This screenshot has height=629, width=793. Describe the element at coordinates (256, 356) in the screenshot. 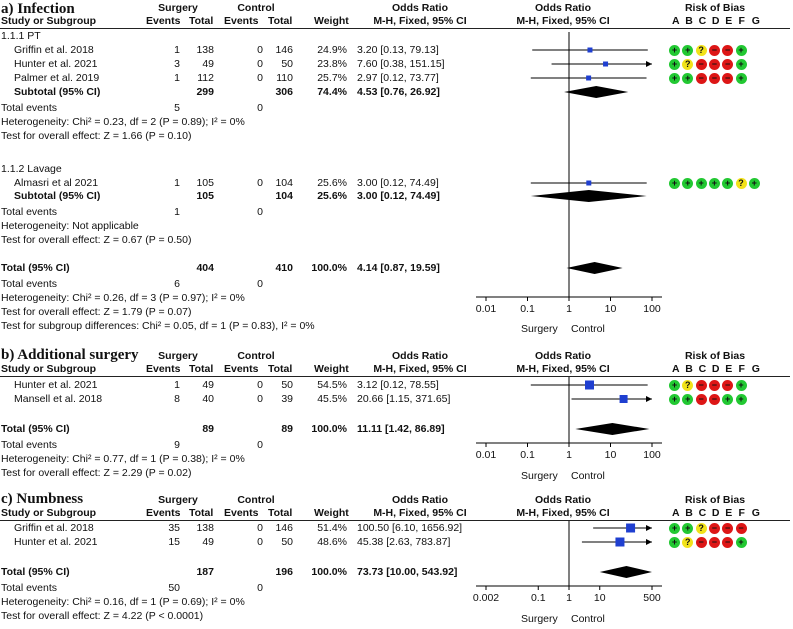

I see `control-header: Control` at that location.